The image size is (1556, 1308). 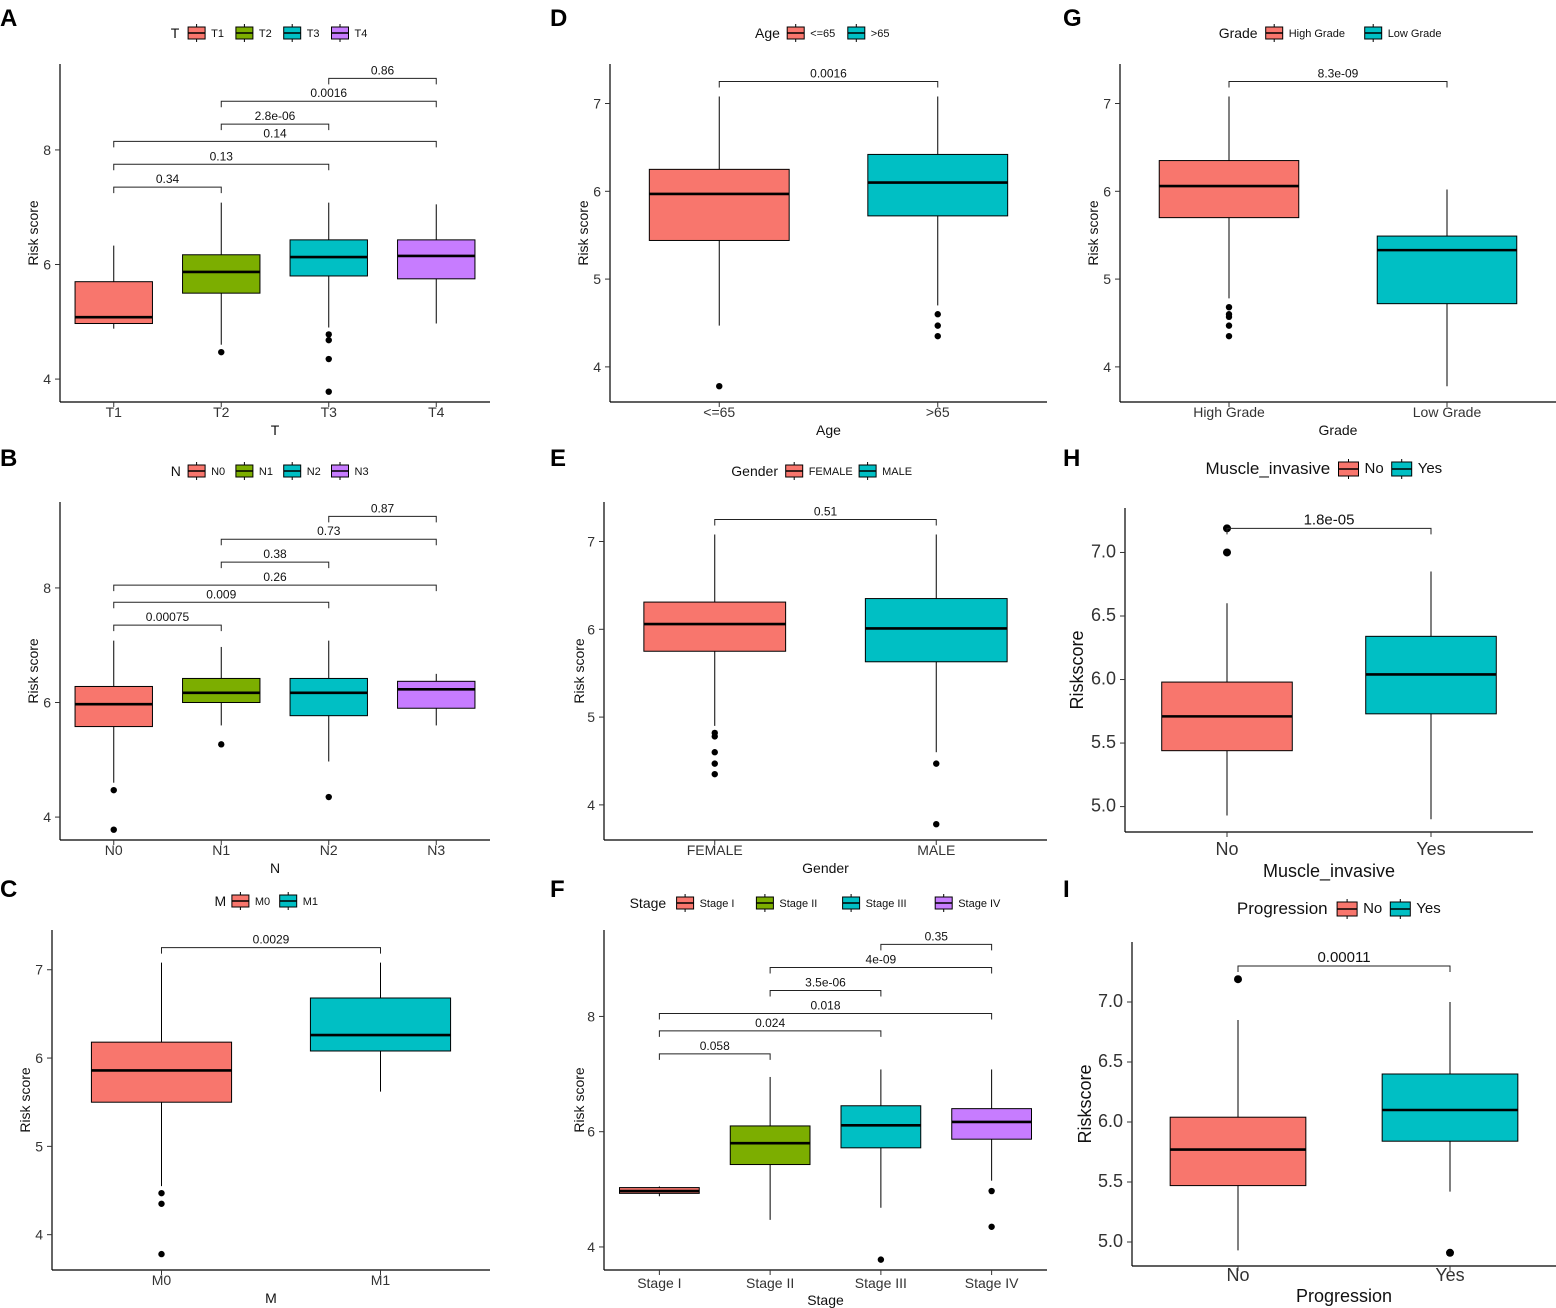 What do you see at coordinates (167, 621) in the screenshot?
I see `p-value-bracket: 0.00075` at bounding box center [167, 621].